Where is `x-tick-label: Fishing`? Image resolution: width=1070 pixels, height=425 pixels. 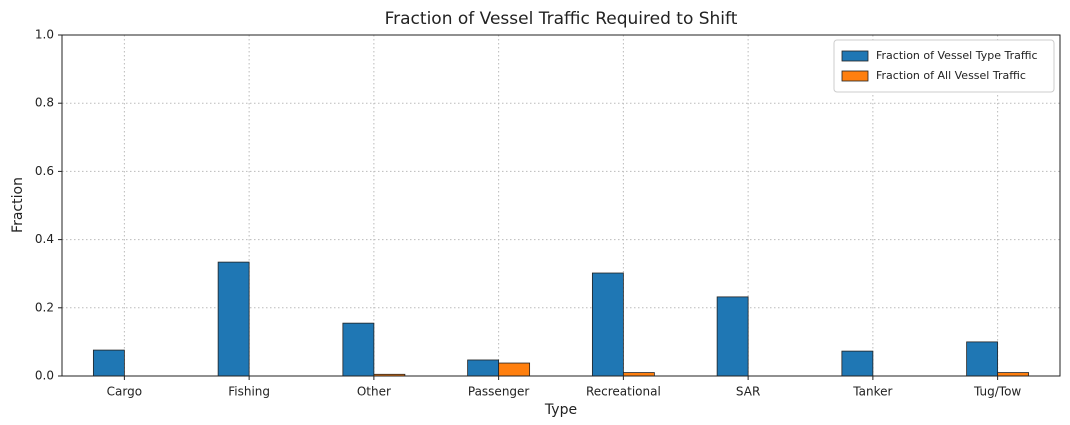
x-tick-label: Fishing is located at coordinates (249, 392).